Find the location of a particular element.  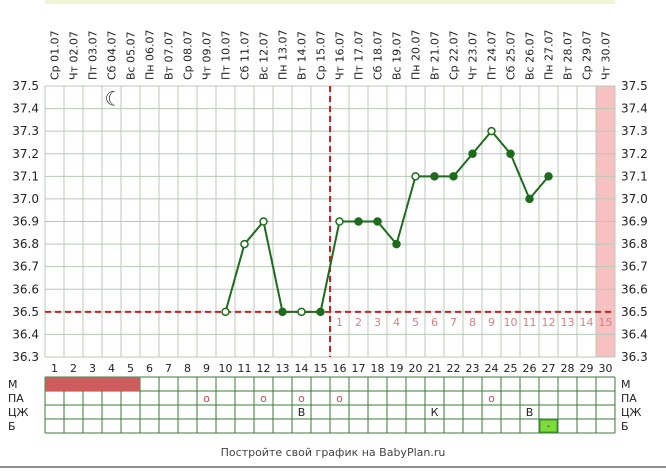

date-label: Вс 26.07 is located at coordinates (530, 55).